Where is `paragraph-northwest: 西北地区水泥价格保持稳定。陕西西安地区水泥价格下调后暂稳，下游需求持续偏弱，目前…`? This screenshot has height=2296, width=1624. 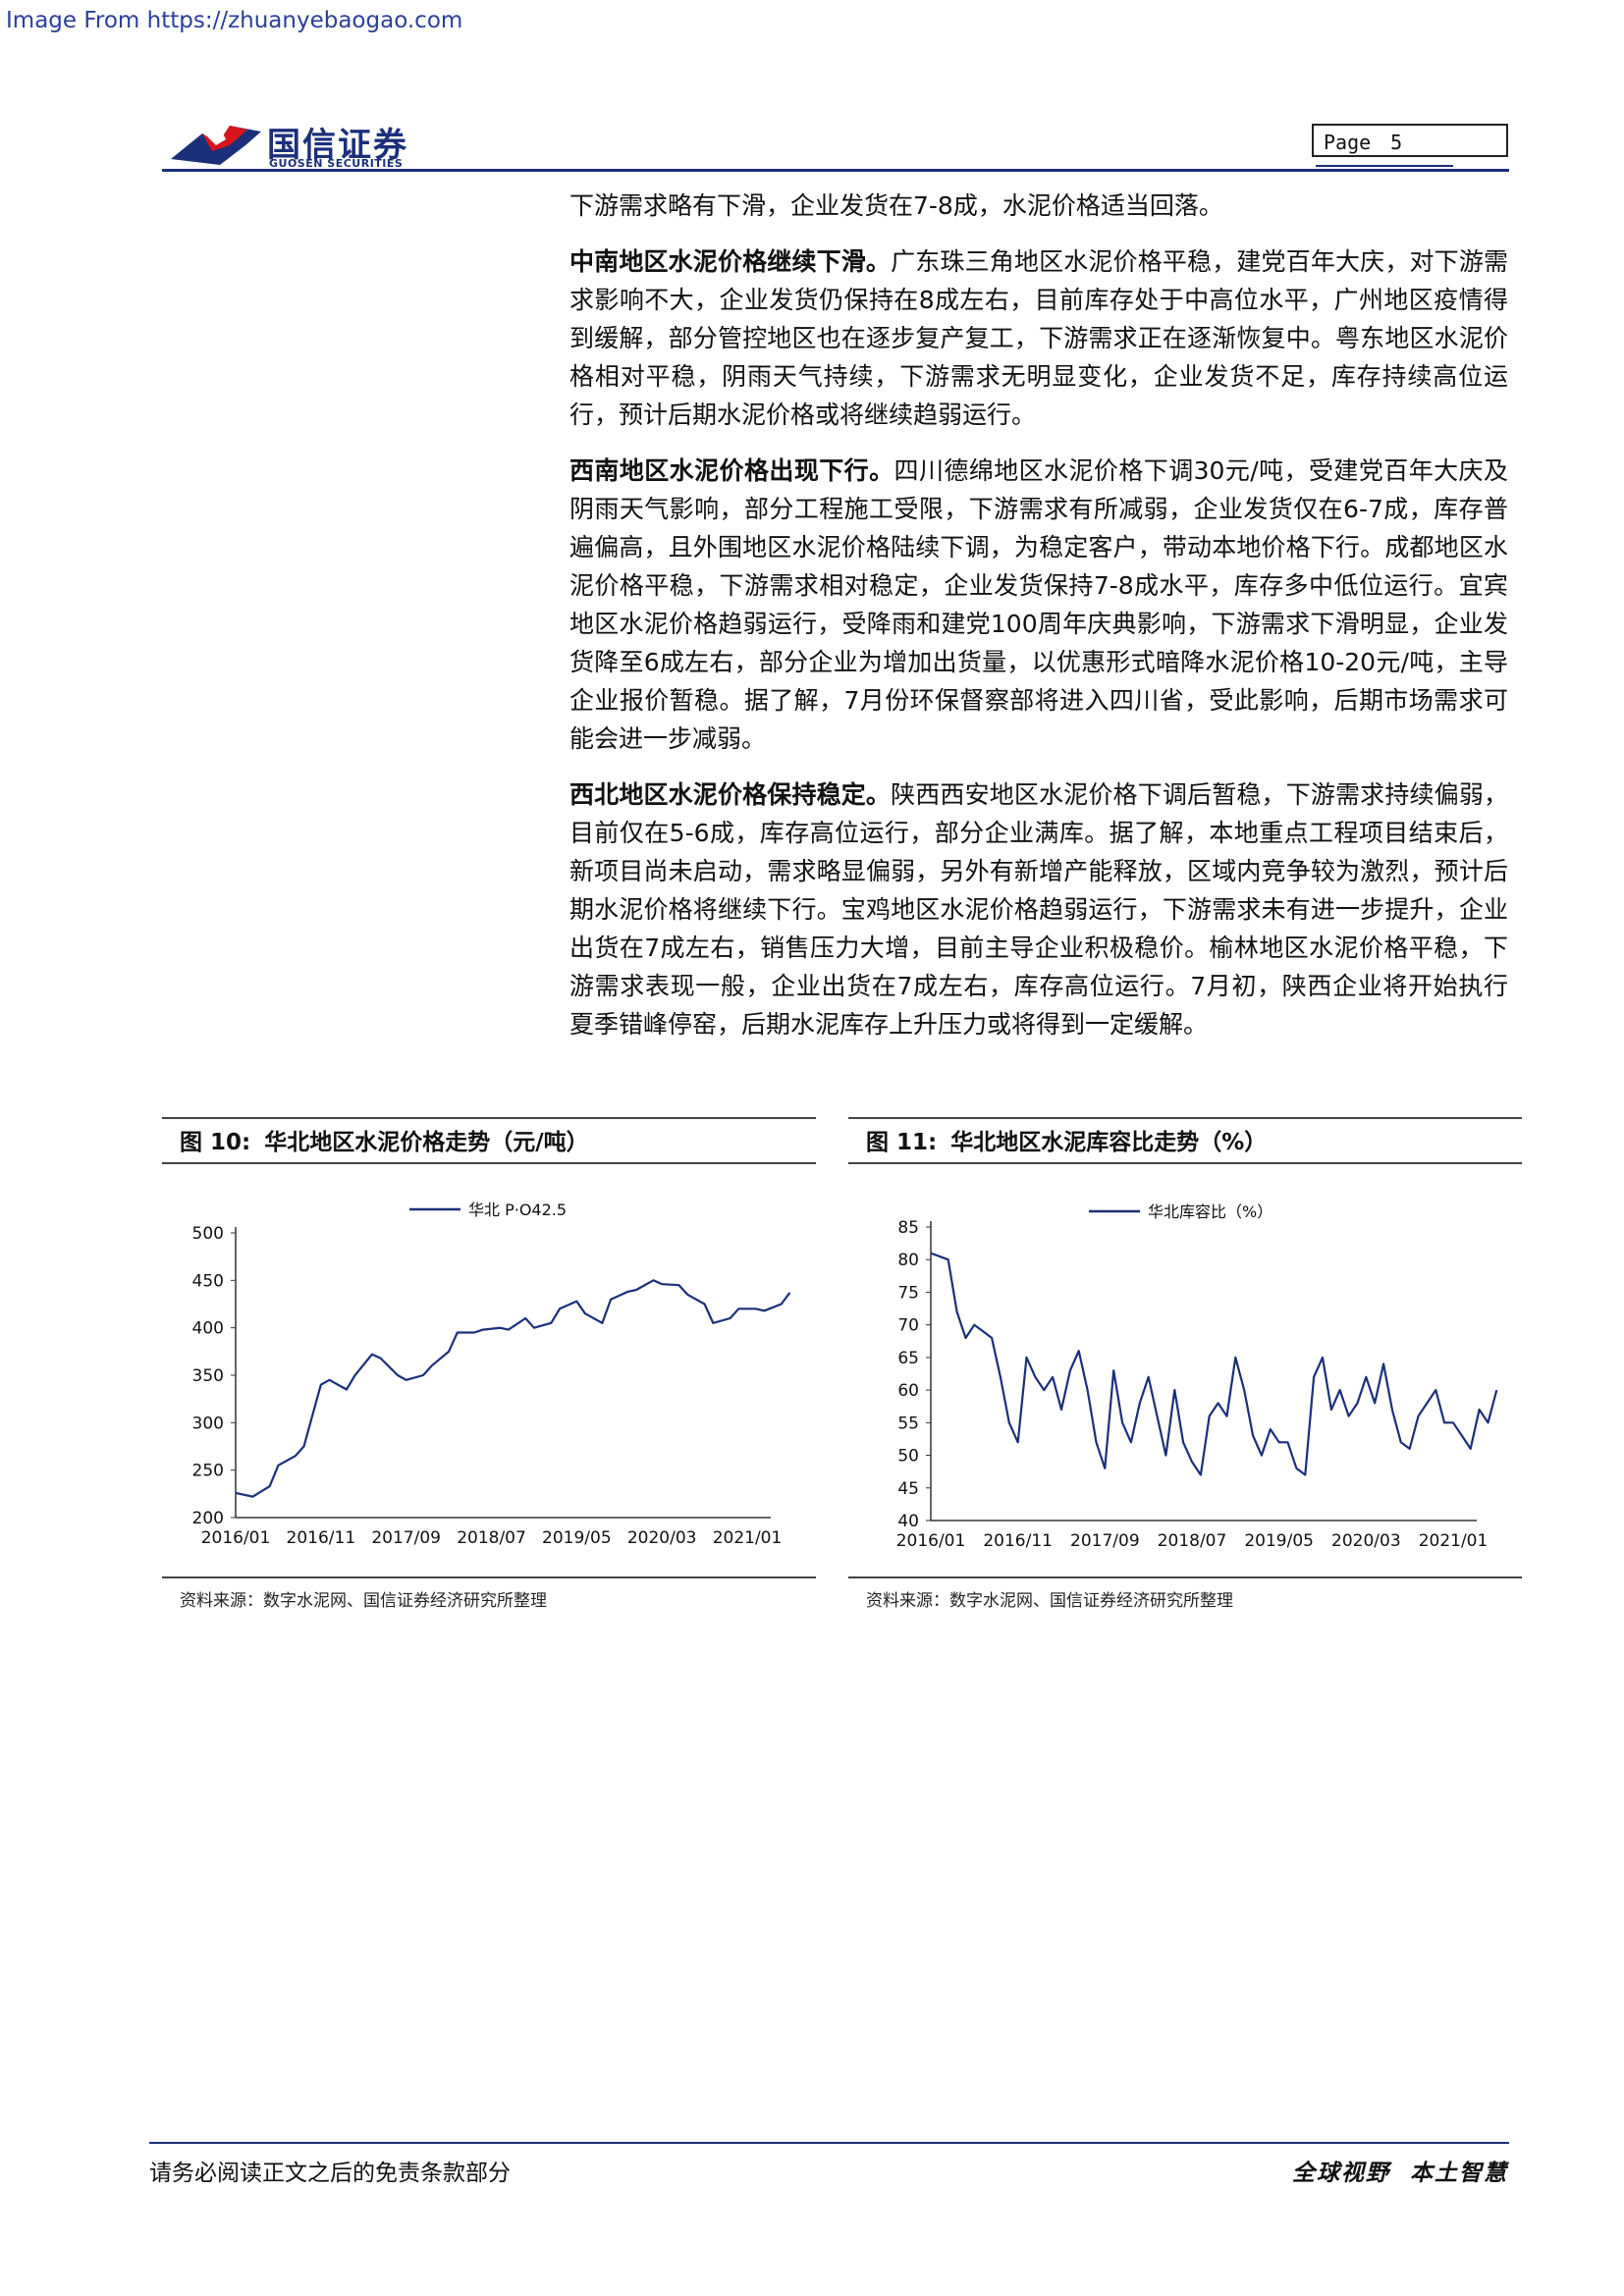 paragraph-northwest: 西北地区水泥价格保持稳定。陕西西安地区水泥价格下调后暂稳，下游需求持续偏弱，目前… is located at coordinates (1038, 909).